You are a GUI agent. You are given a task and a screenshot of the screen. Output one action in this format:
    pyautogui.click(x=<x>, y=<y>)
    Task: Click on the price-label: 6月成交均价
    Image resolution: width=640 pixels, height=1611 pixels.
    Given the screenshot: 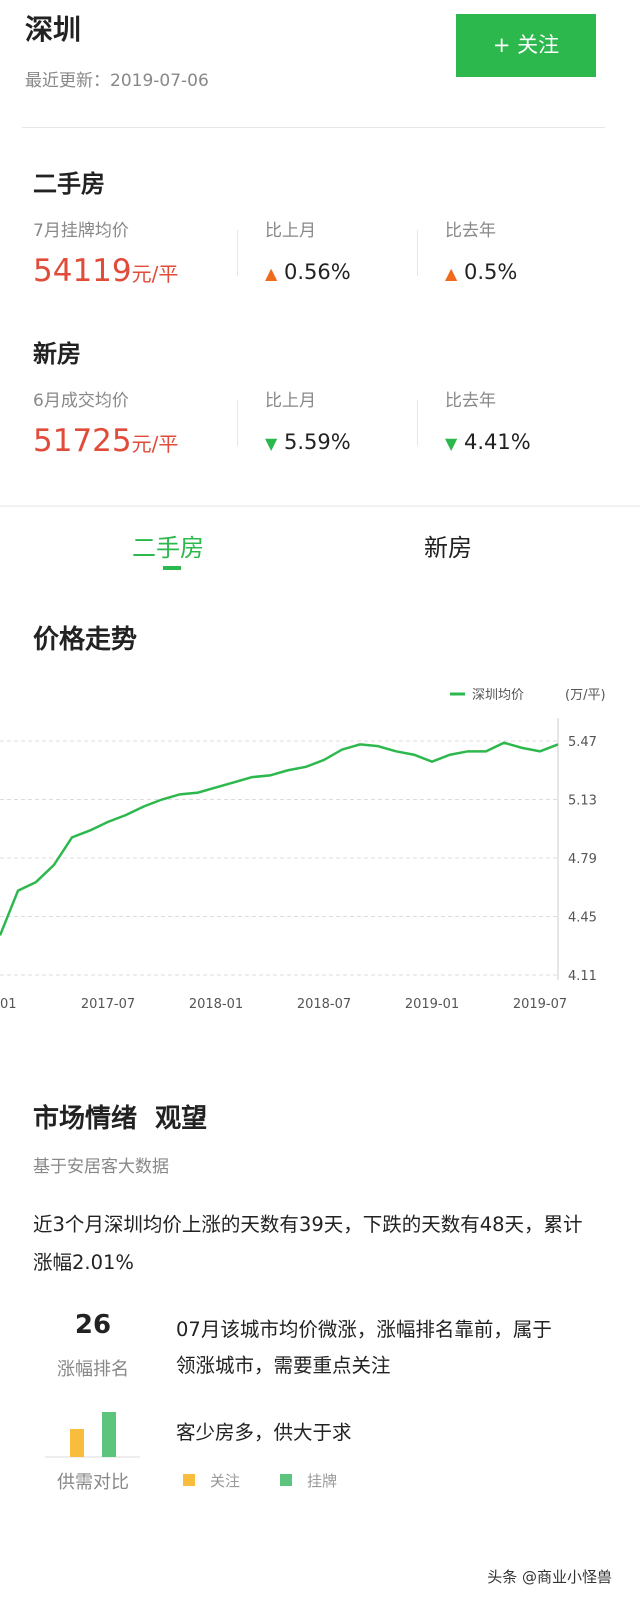 What is the action you would take?
    pyautogui.click(x=81, y=401)
    